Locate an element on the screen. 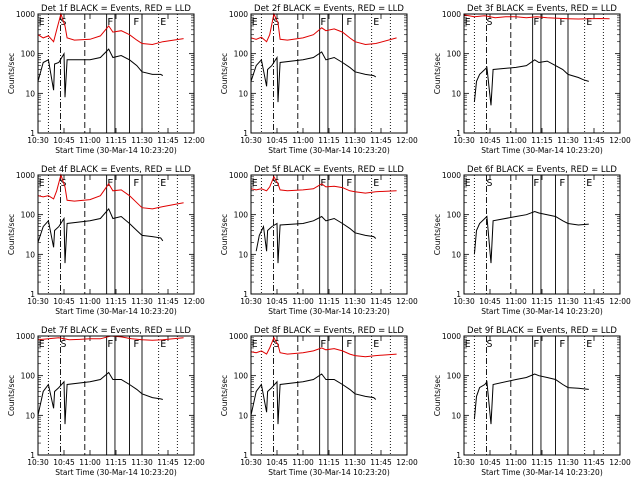  panel-title: Det 2f BLACK = Events, RED = LLD is located at coordinates (329, 9).